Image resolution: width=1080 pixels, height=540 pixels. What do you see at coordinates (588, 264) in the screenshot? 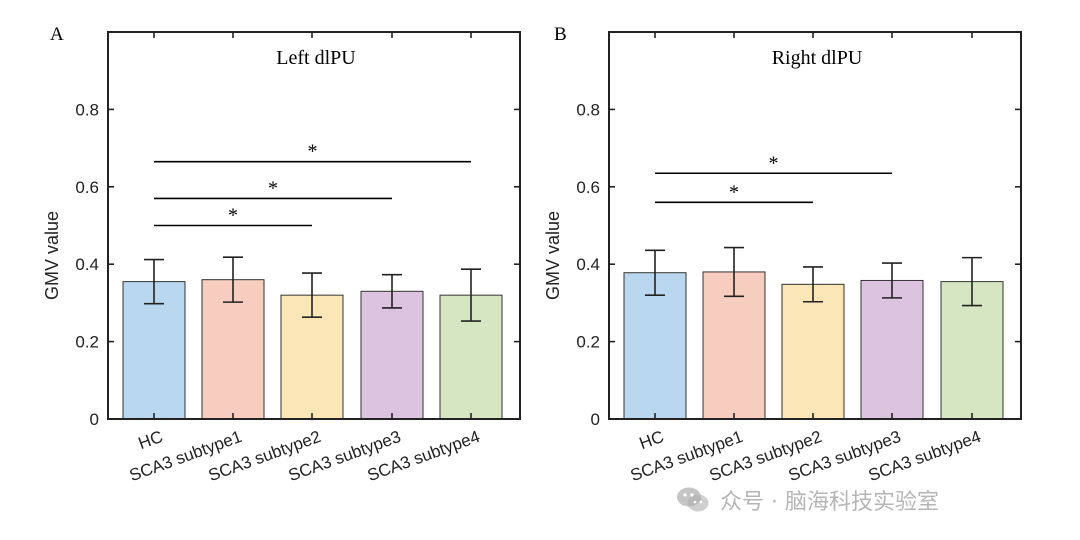
I see `chart-b-ytick-label-2: 0.4` at bounding box center [588, 264].